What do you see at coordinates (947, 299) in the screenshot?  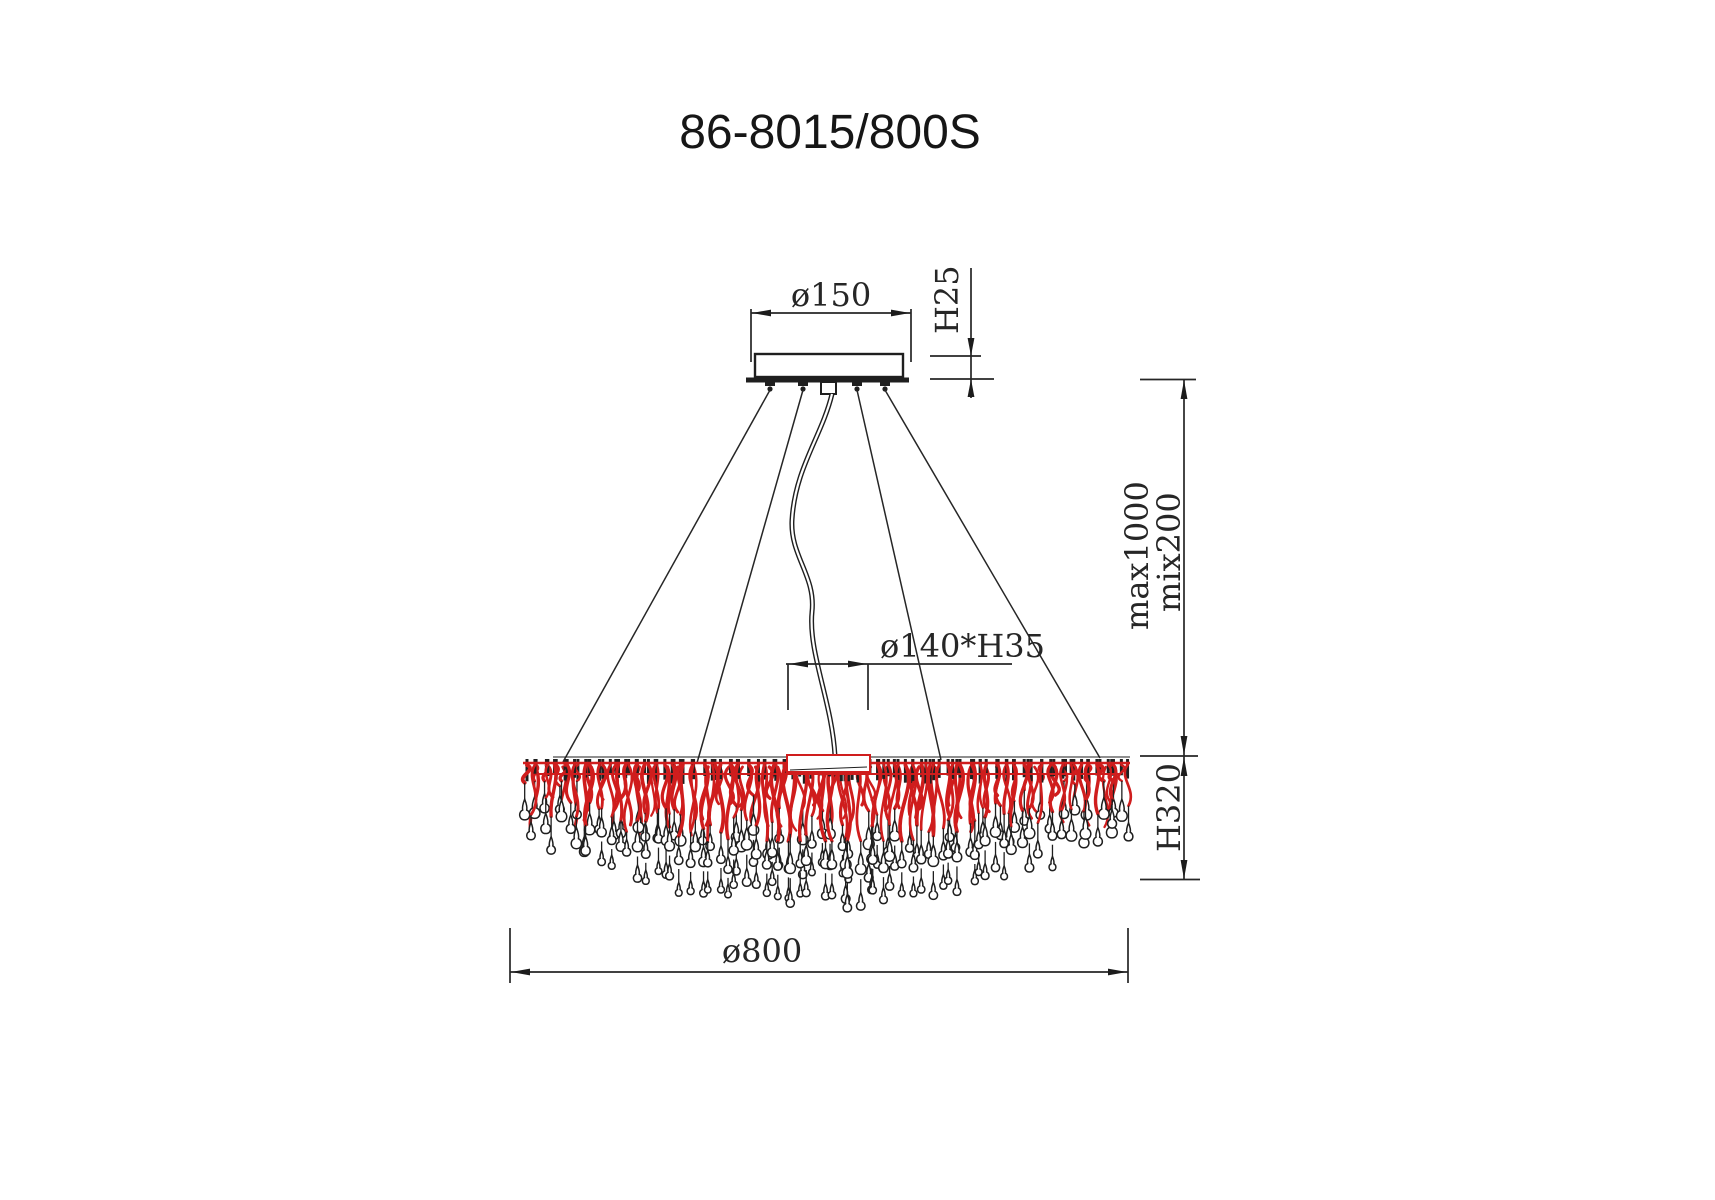 I see `canopy-height-label: H25` at bounding box center [947, 299].